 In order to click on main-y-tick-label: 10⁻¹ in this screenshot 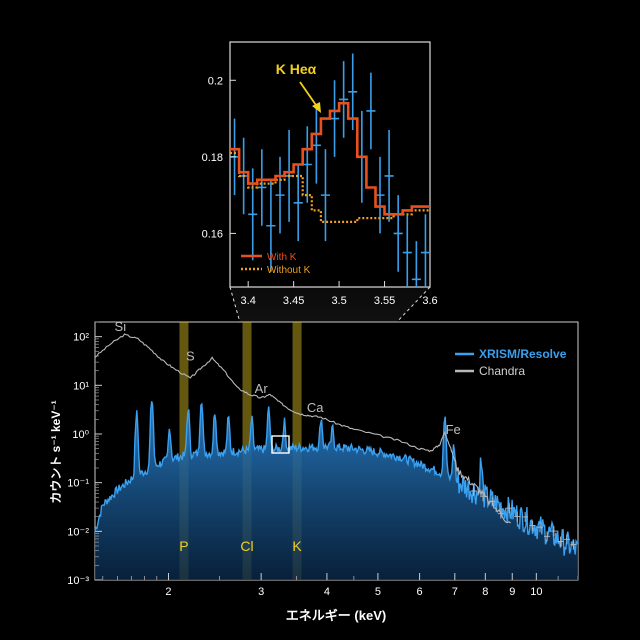, I will do `click(78, 484)`.